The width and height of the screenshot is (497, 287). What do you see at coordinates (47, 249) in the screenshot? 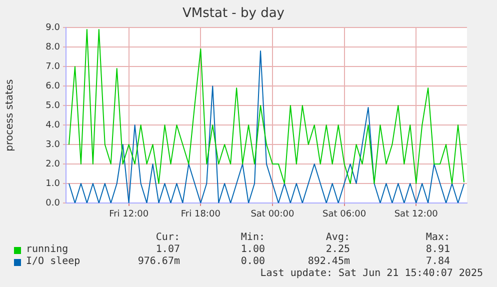
I see `legend-label: running` at bounding box center [47, 249].